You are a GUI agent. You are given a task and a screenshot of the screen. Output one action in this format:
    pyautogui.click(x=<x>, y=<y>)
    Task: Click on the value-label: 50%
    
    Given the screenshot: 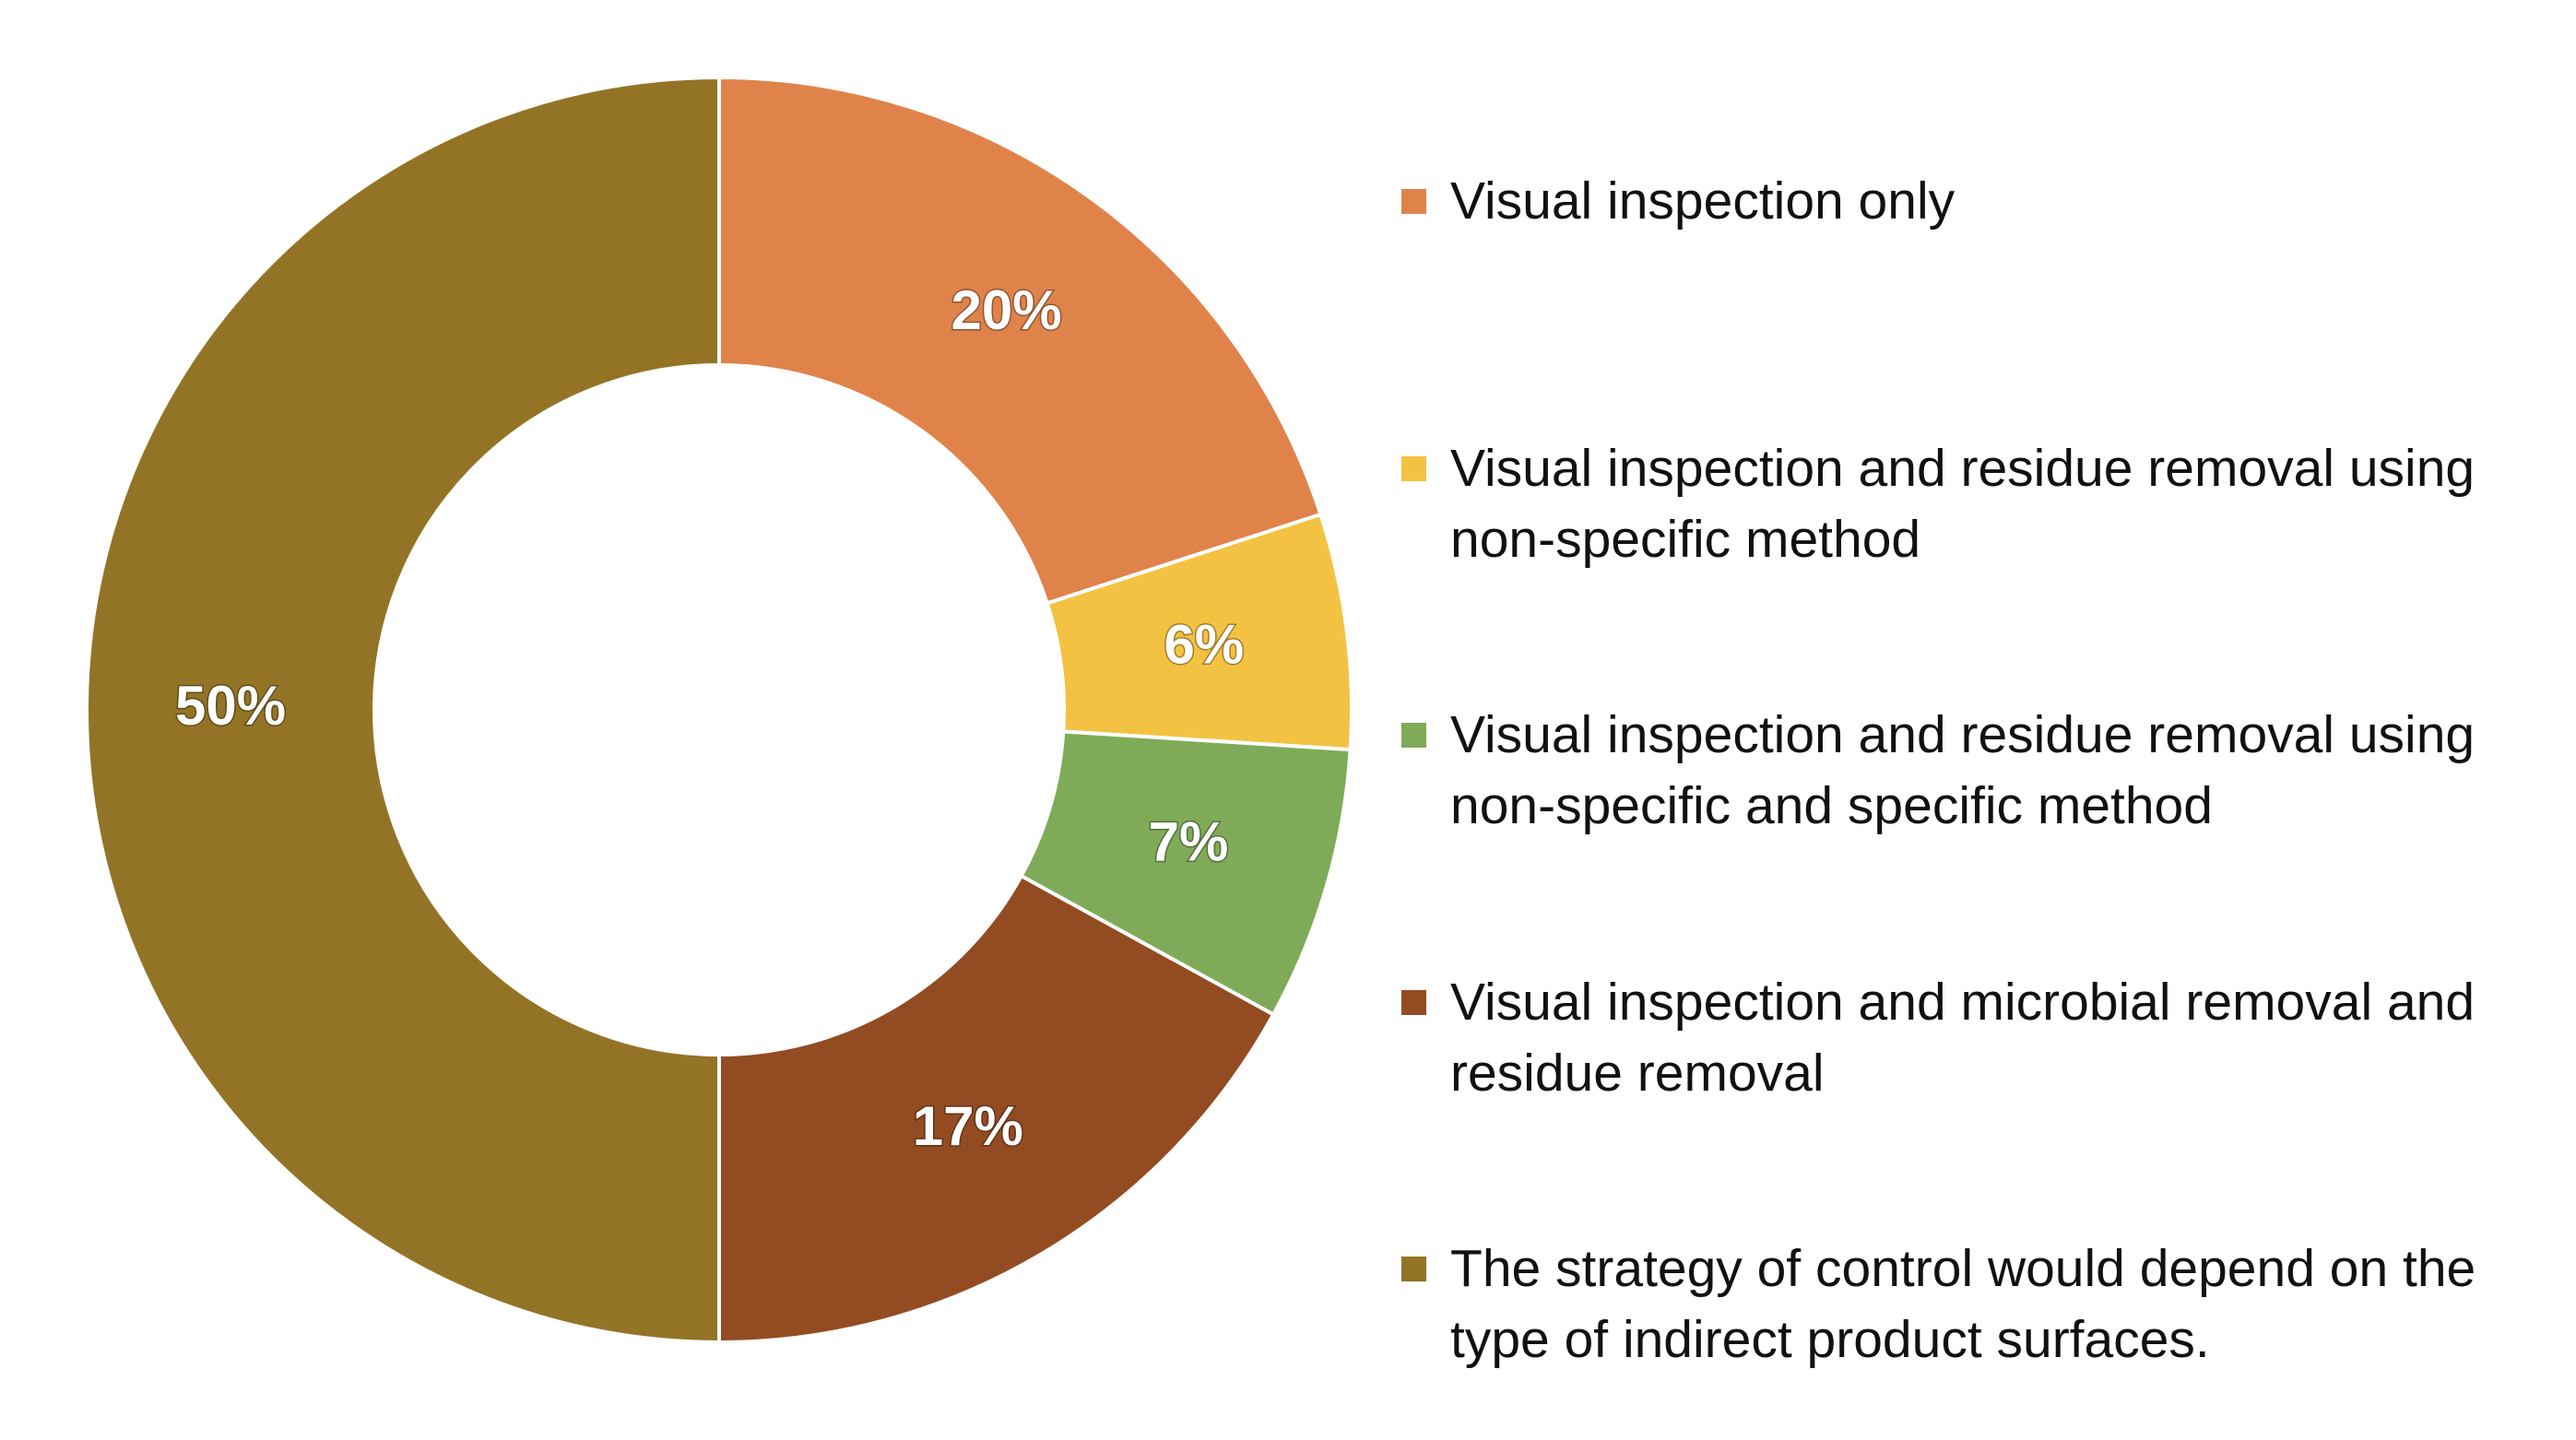 What is the action you would take?
    pyautogui.click(x=230, y=706)
    